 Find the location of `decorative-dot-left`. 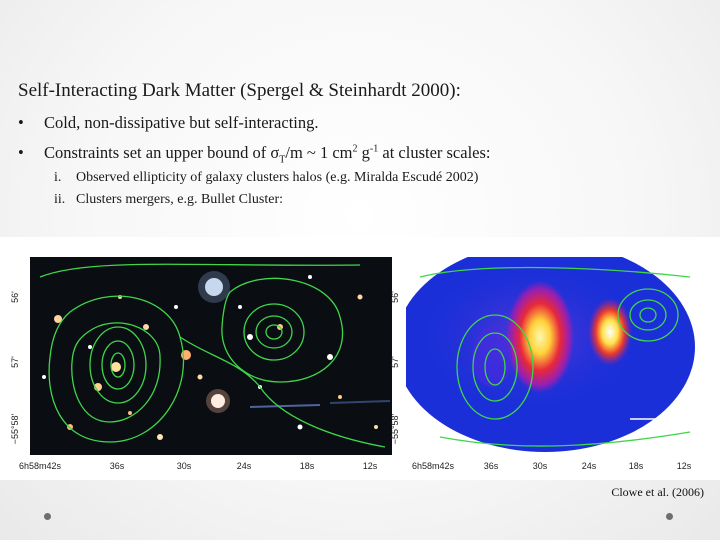

decorative-dot-left is located at coordinates (47, 516).